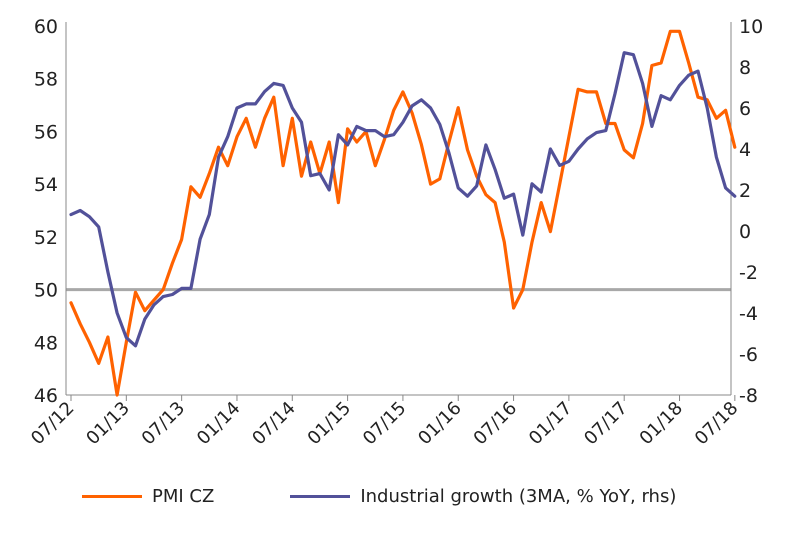 This screenshot has width=800, height=535. I want to click on x-tick-label: 01/16, so click(440, 424).